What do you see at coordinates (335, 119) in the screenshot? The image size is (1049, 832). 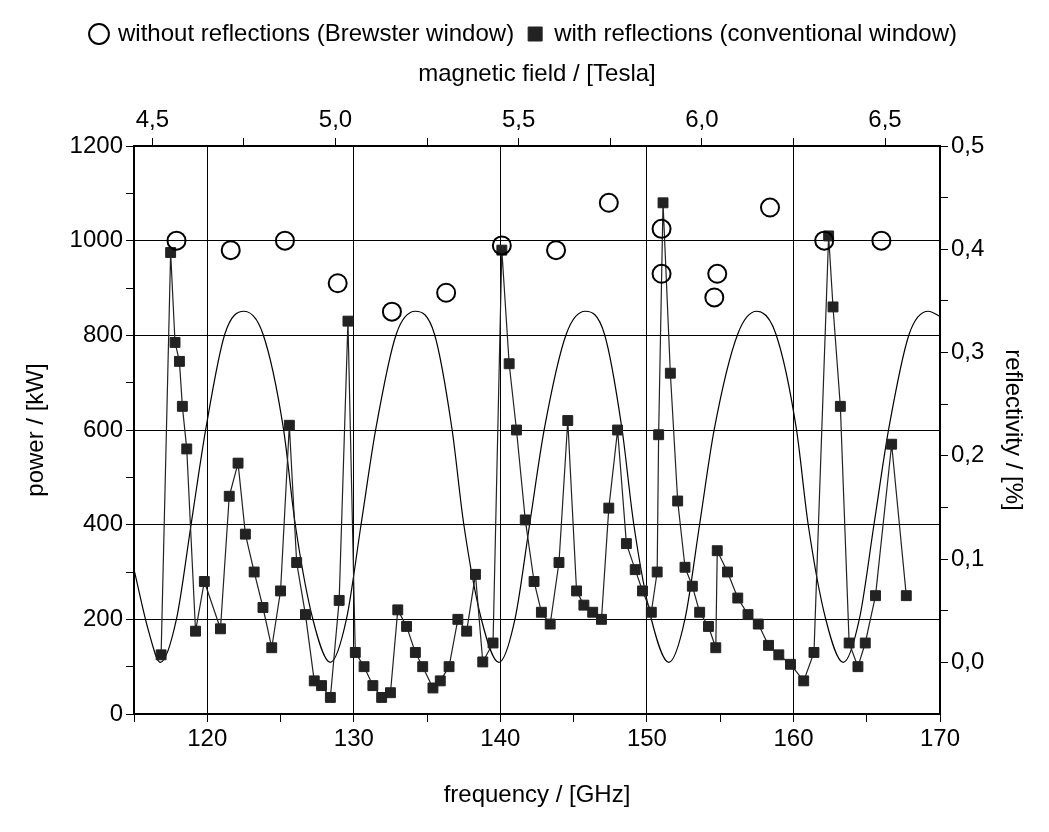 I see `x2-tick-label: 5,0` at bounding box center [335, 119].